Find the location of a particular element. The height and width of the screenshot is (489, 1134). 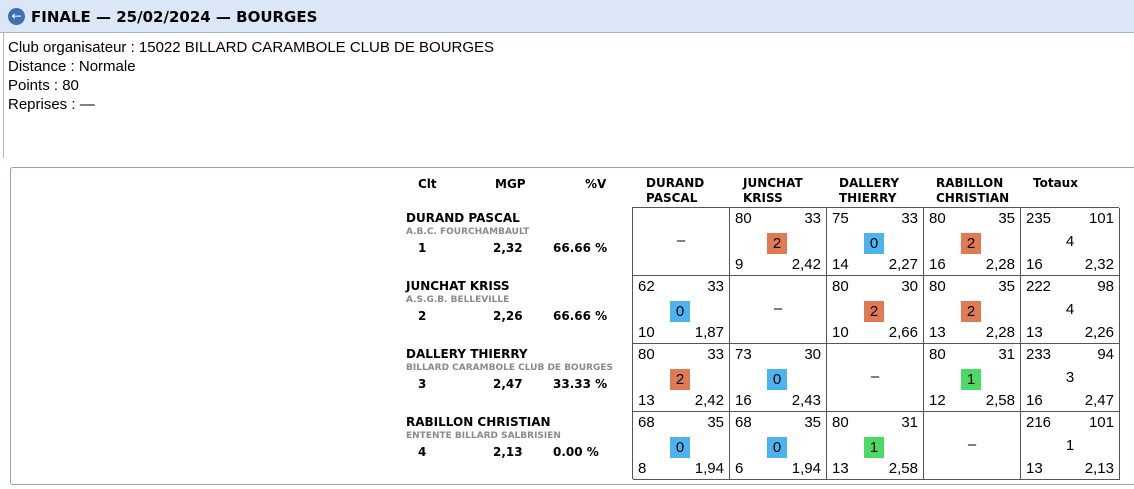

col-header-player-4-line2: CHRISTIAN is located at coordinates (973, 198).